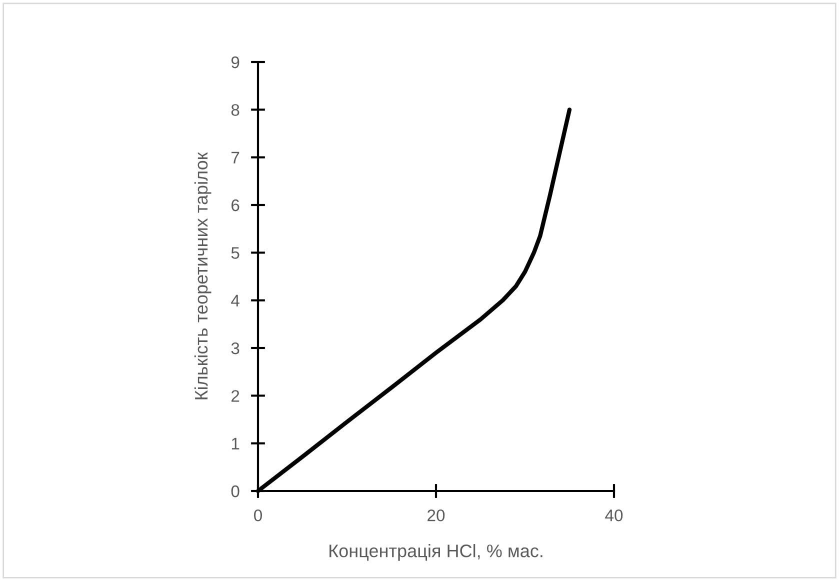 This screenshot has width=839, height=580. What do you see at coordinates (235, 110) in the screenshot?
I see `y-tick-label: 8` at bounding box center [235, 110].